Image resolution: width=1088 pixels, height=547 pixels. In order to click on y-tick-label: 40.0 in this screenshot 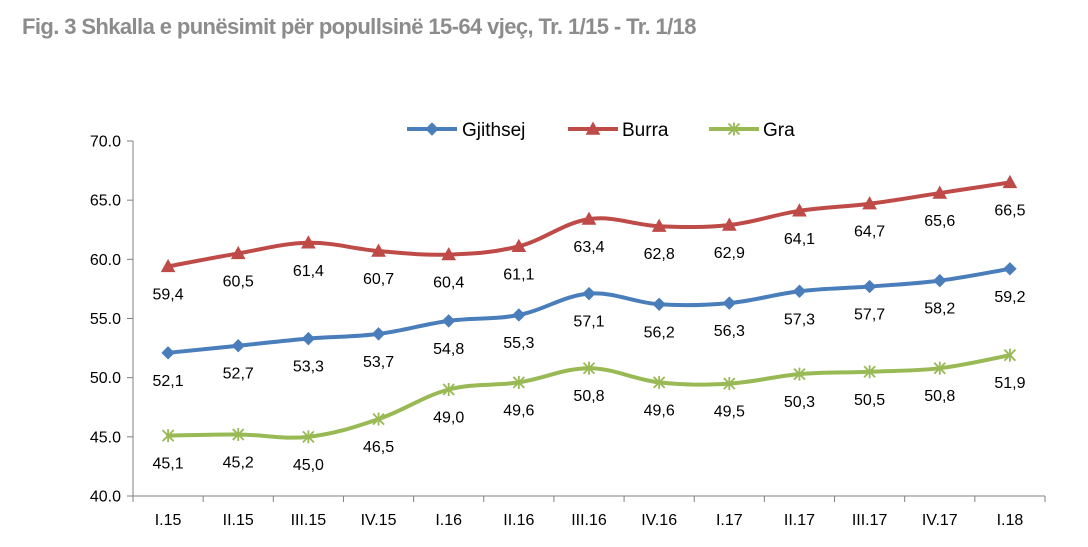, I will do `click(105, 497)`.